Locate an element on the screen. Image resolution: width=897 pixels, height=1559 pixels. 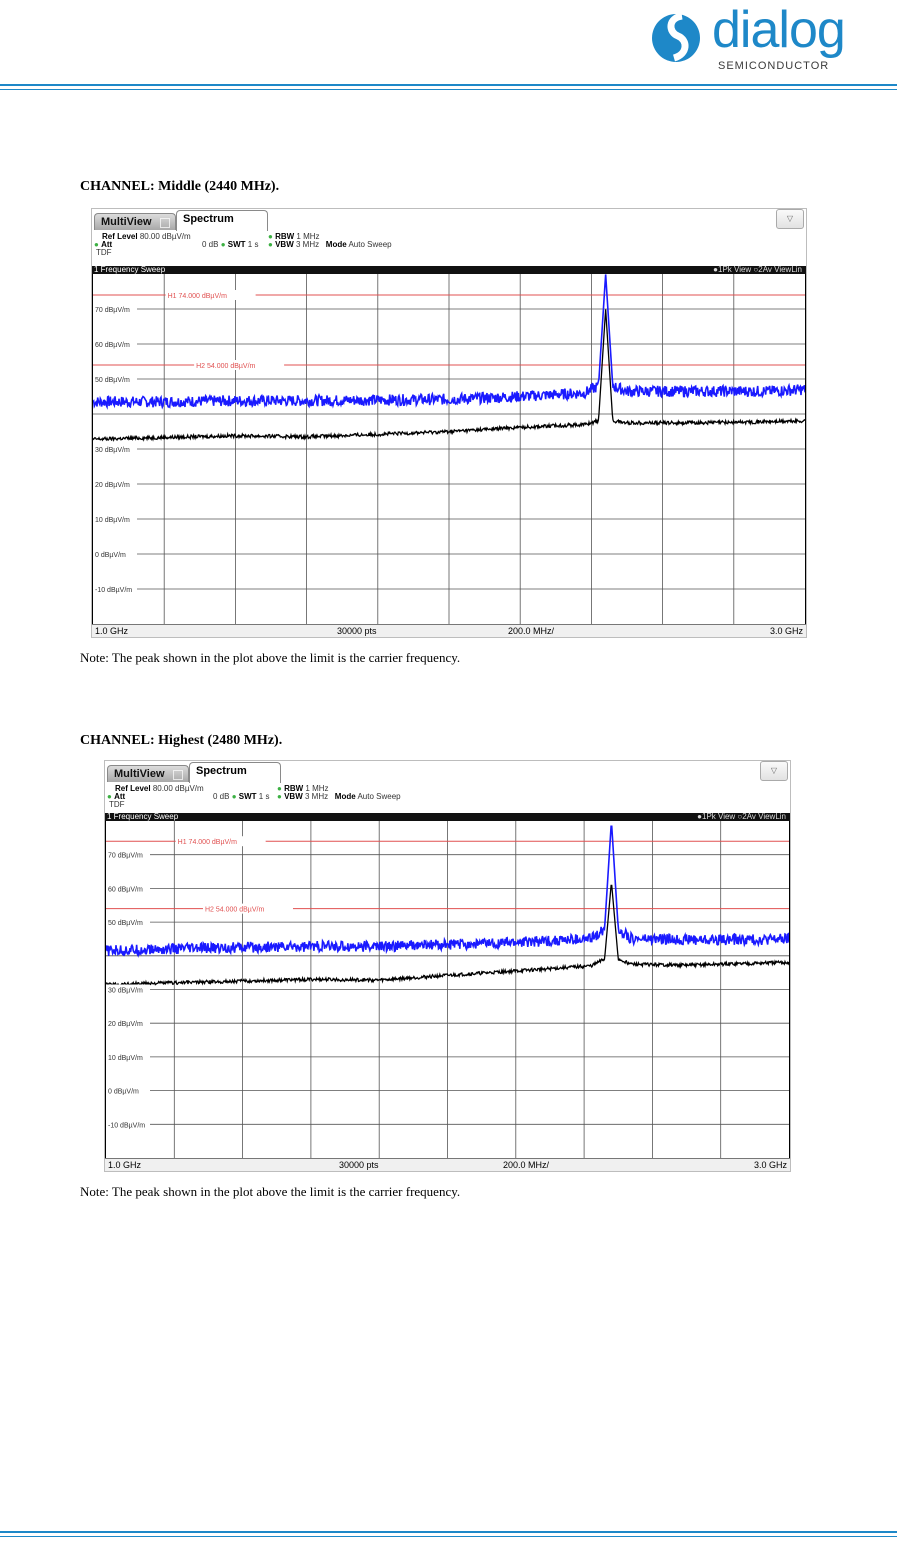
y-tick-label: 0 dBµV/m is located at coordinates (123, 1092).